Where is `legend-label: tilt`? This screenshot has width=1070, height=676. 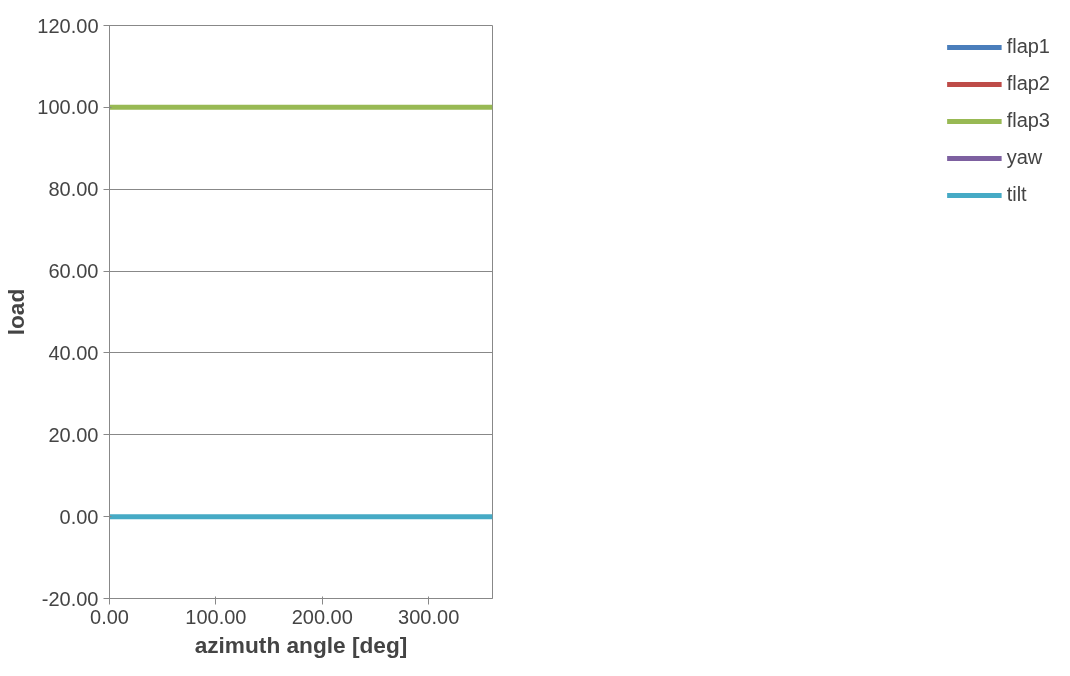
legend-label: tilt is located at coordinates (1016, 194).